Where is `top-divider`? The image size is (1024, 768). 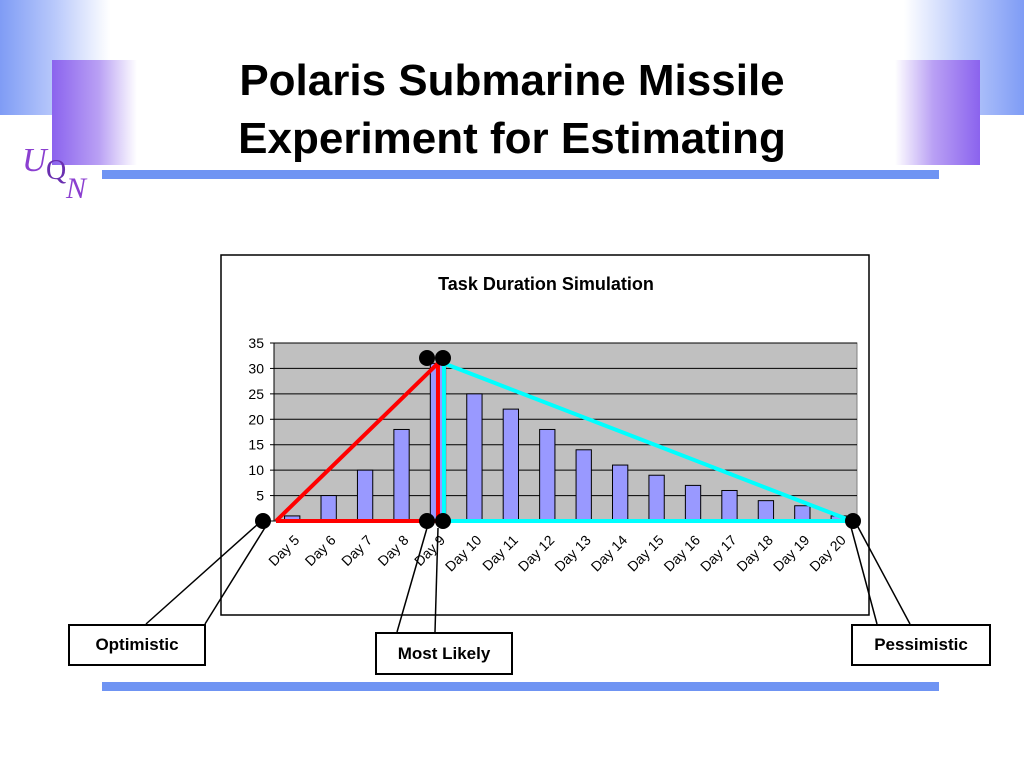
top-divider is located at coordinates (520, 174).